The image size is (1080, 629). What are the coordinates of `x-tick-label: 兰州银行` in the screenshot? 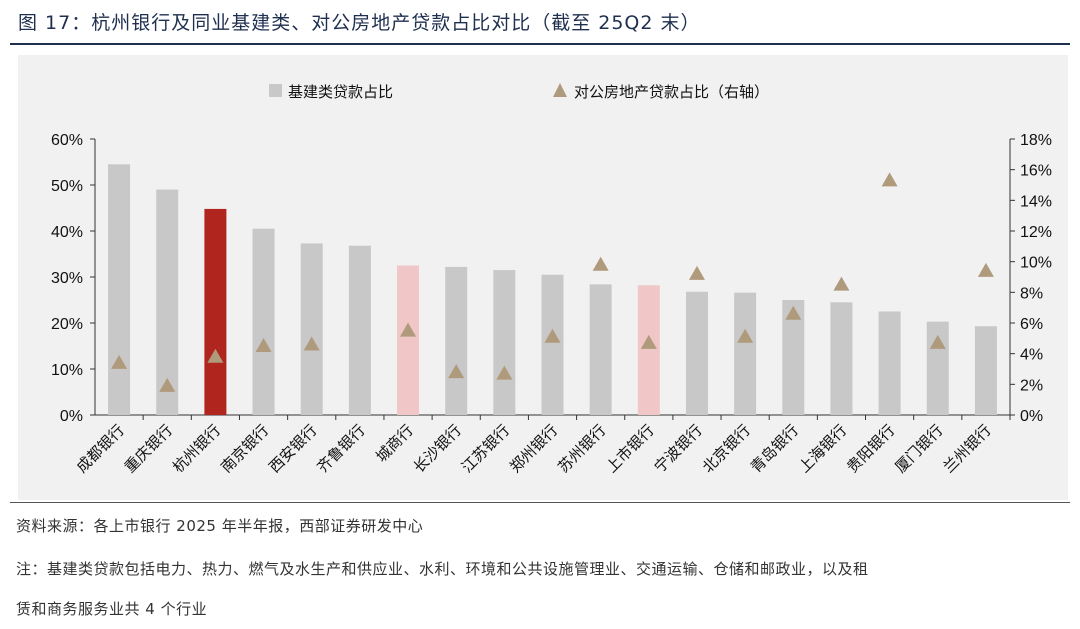 It's located at (967, 448).